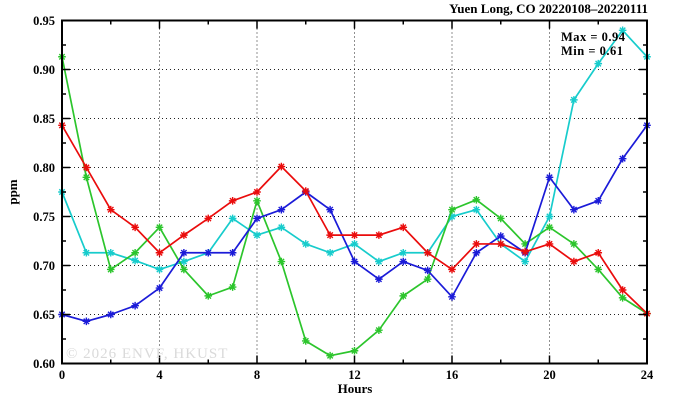 The image size is (674, 409). Describe the element at coordinates (592, 51) in the screenshot. I see `annotation-min: Min = 0.61` at that location.